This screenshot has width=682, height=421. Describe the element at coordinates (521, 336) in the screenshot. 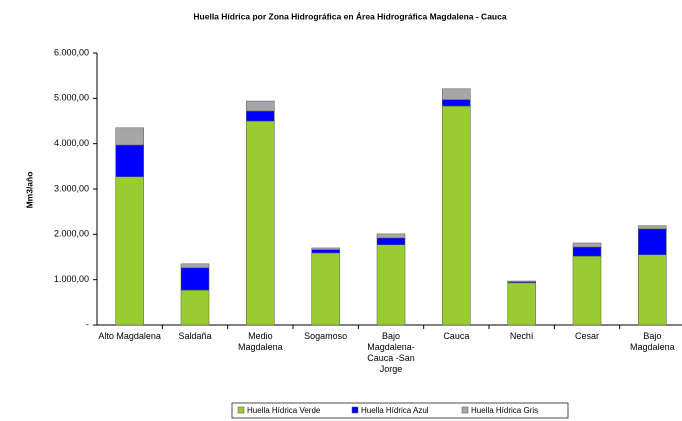

I see `x-tick-label: Nechí` at that location.